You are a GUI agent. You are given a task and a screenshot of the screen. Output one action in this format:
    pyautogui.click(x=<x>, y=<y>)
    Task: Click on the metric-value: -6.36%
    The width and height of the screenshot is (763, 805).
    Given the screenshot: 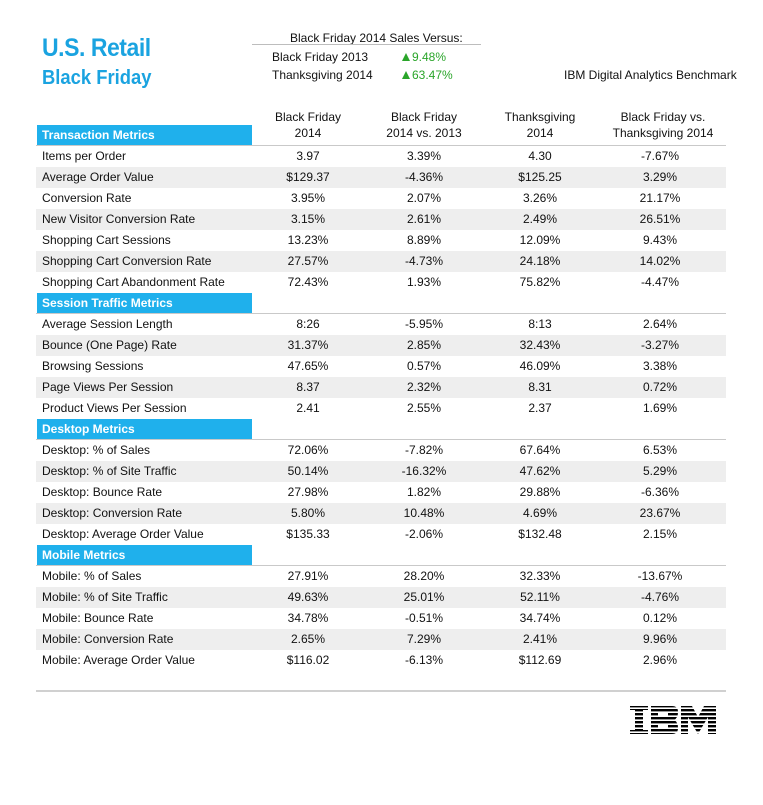 What is the action you would take?
    pyautogui.click(x=660, y=492)
    